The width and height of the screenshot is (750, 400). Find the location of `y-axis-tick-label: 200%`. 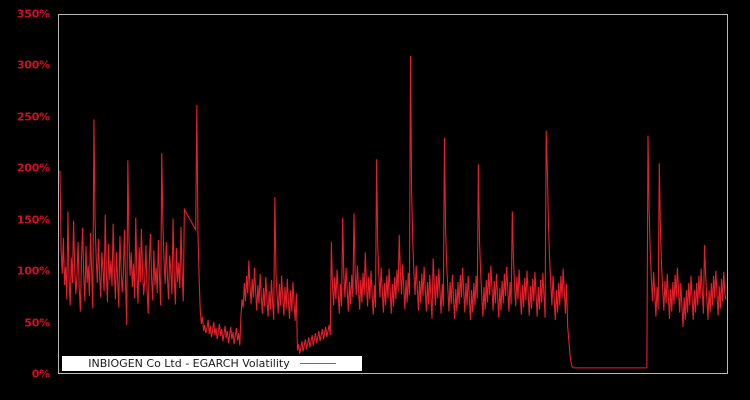

y-axis-tick-label: 200% is located at coordinates (33, 168).